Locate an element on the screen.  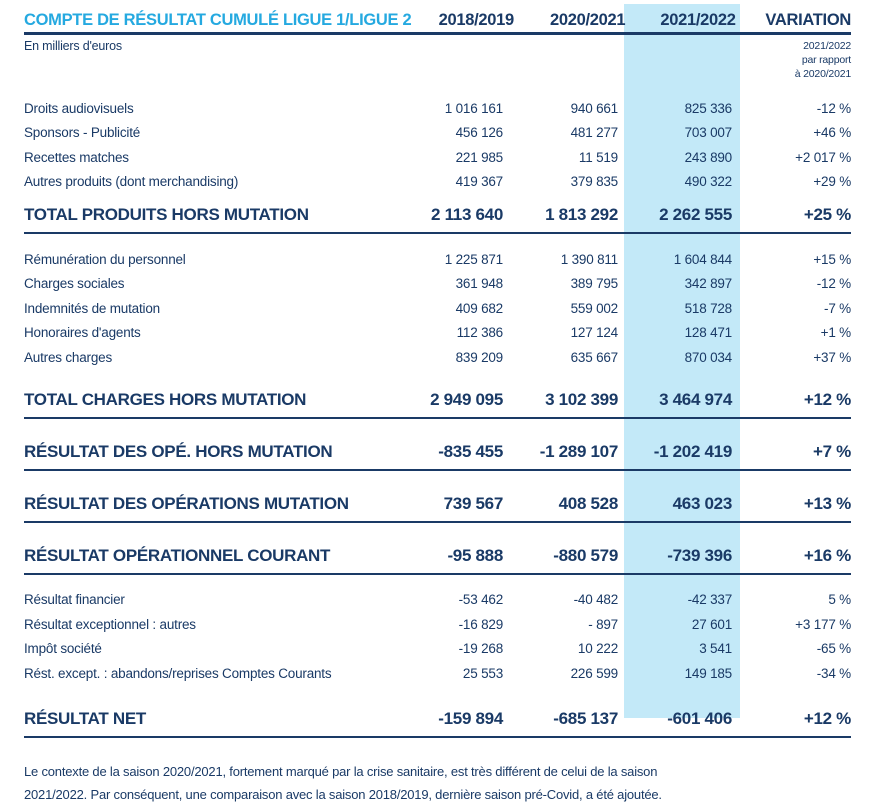
cell-2018-2019: 839 209 is located at coordinates (479, 357).